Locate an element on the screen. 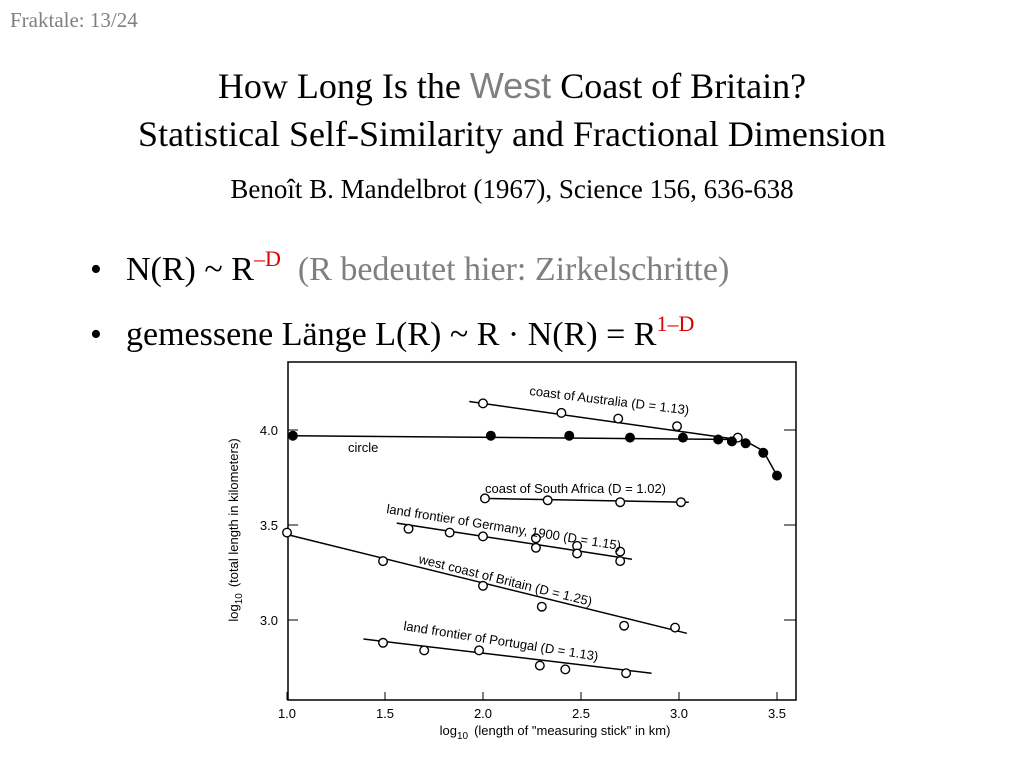 The width and height of the screenshot is (1024, 768). bullet-2-text: gemessene Länge L(R) ~ R · N(R) = R is located at coordinates (391, 334).